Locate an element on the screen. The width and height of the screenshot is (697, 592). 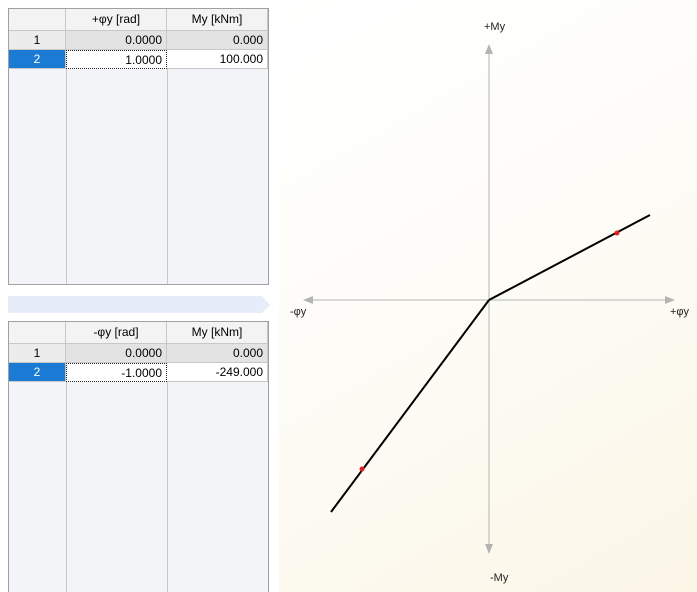
negative-data-point is located at coordinates (362, 469).